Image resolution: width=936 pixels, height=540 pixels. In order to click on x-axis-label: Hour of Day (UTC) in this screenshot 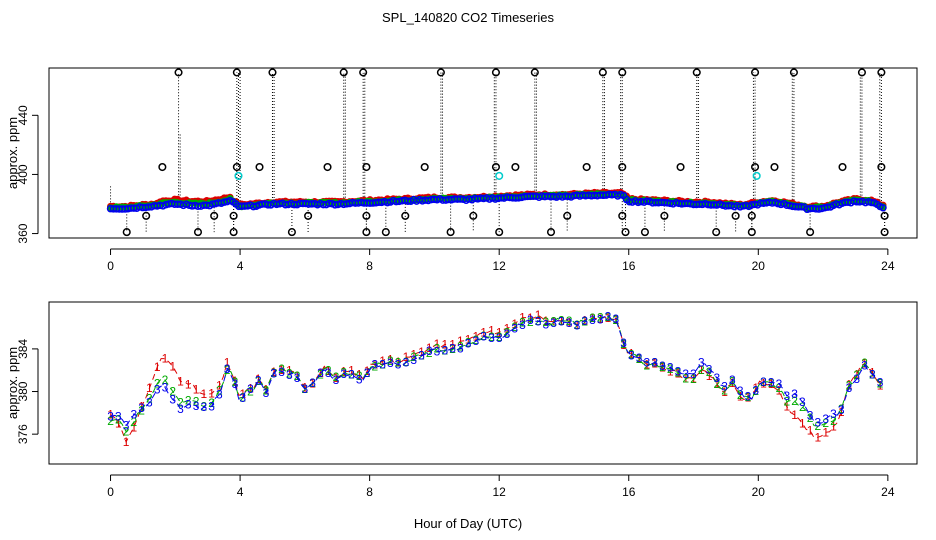, I will do `click(468, 523)`.